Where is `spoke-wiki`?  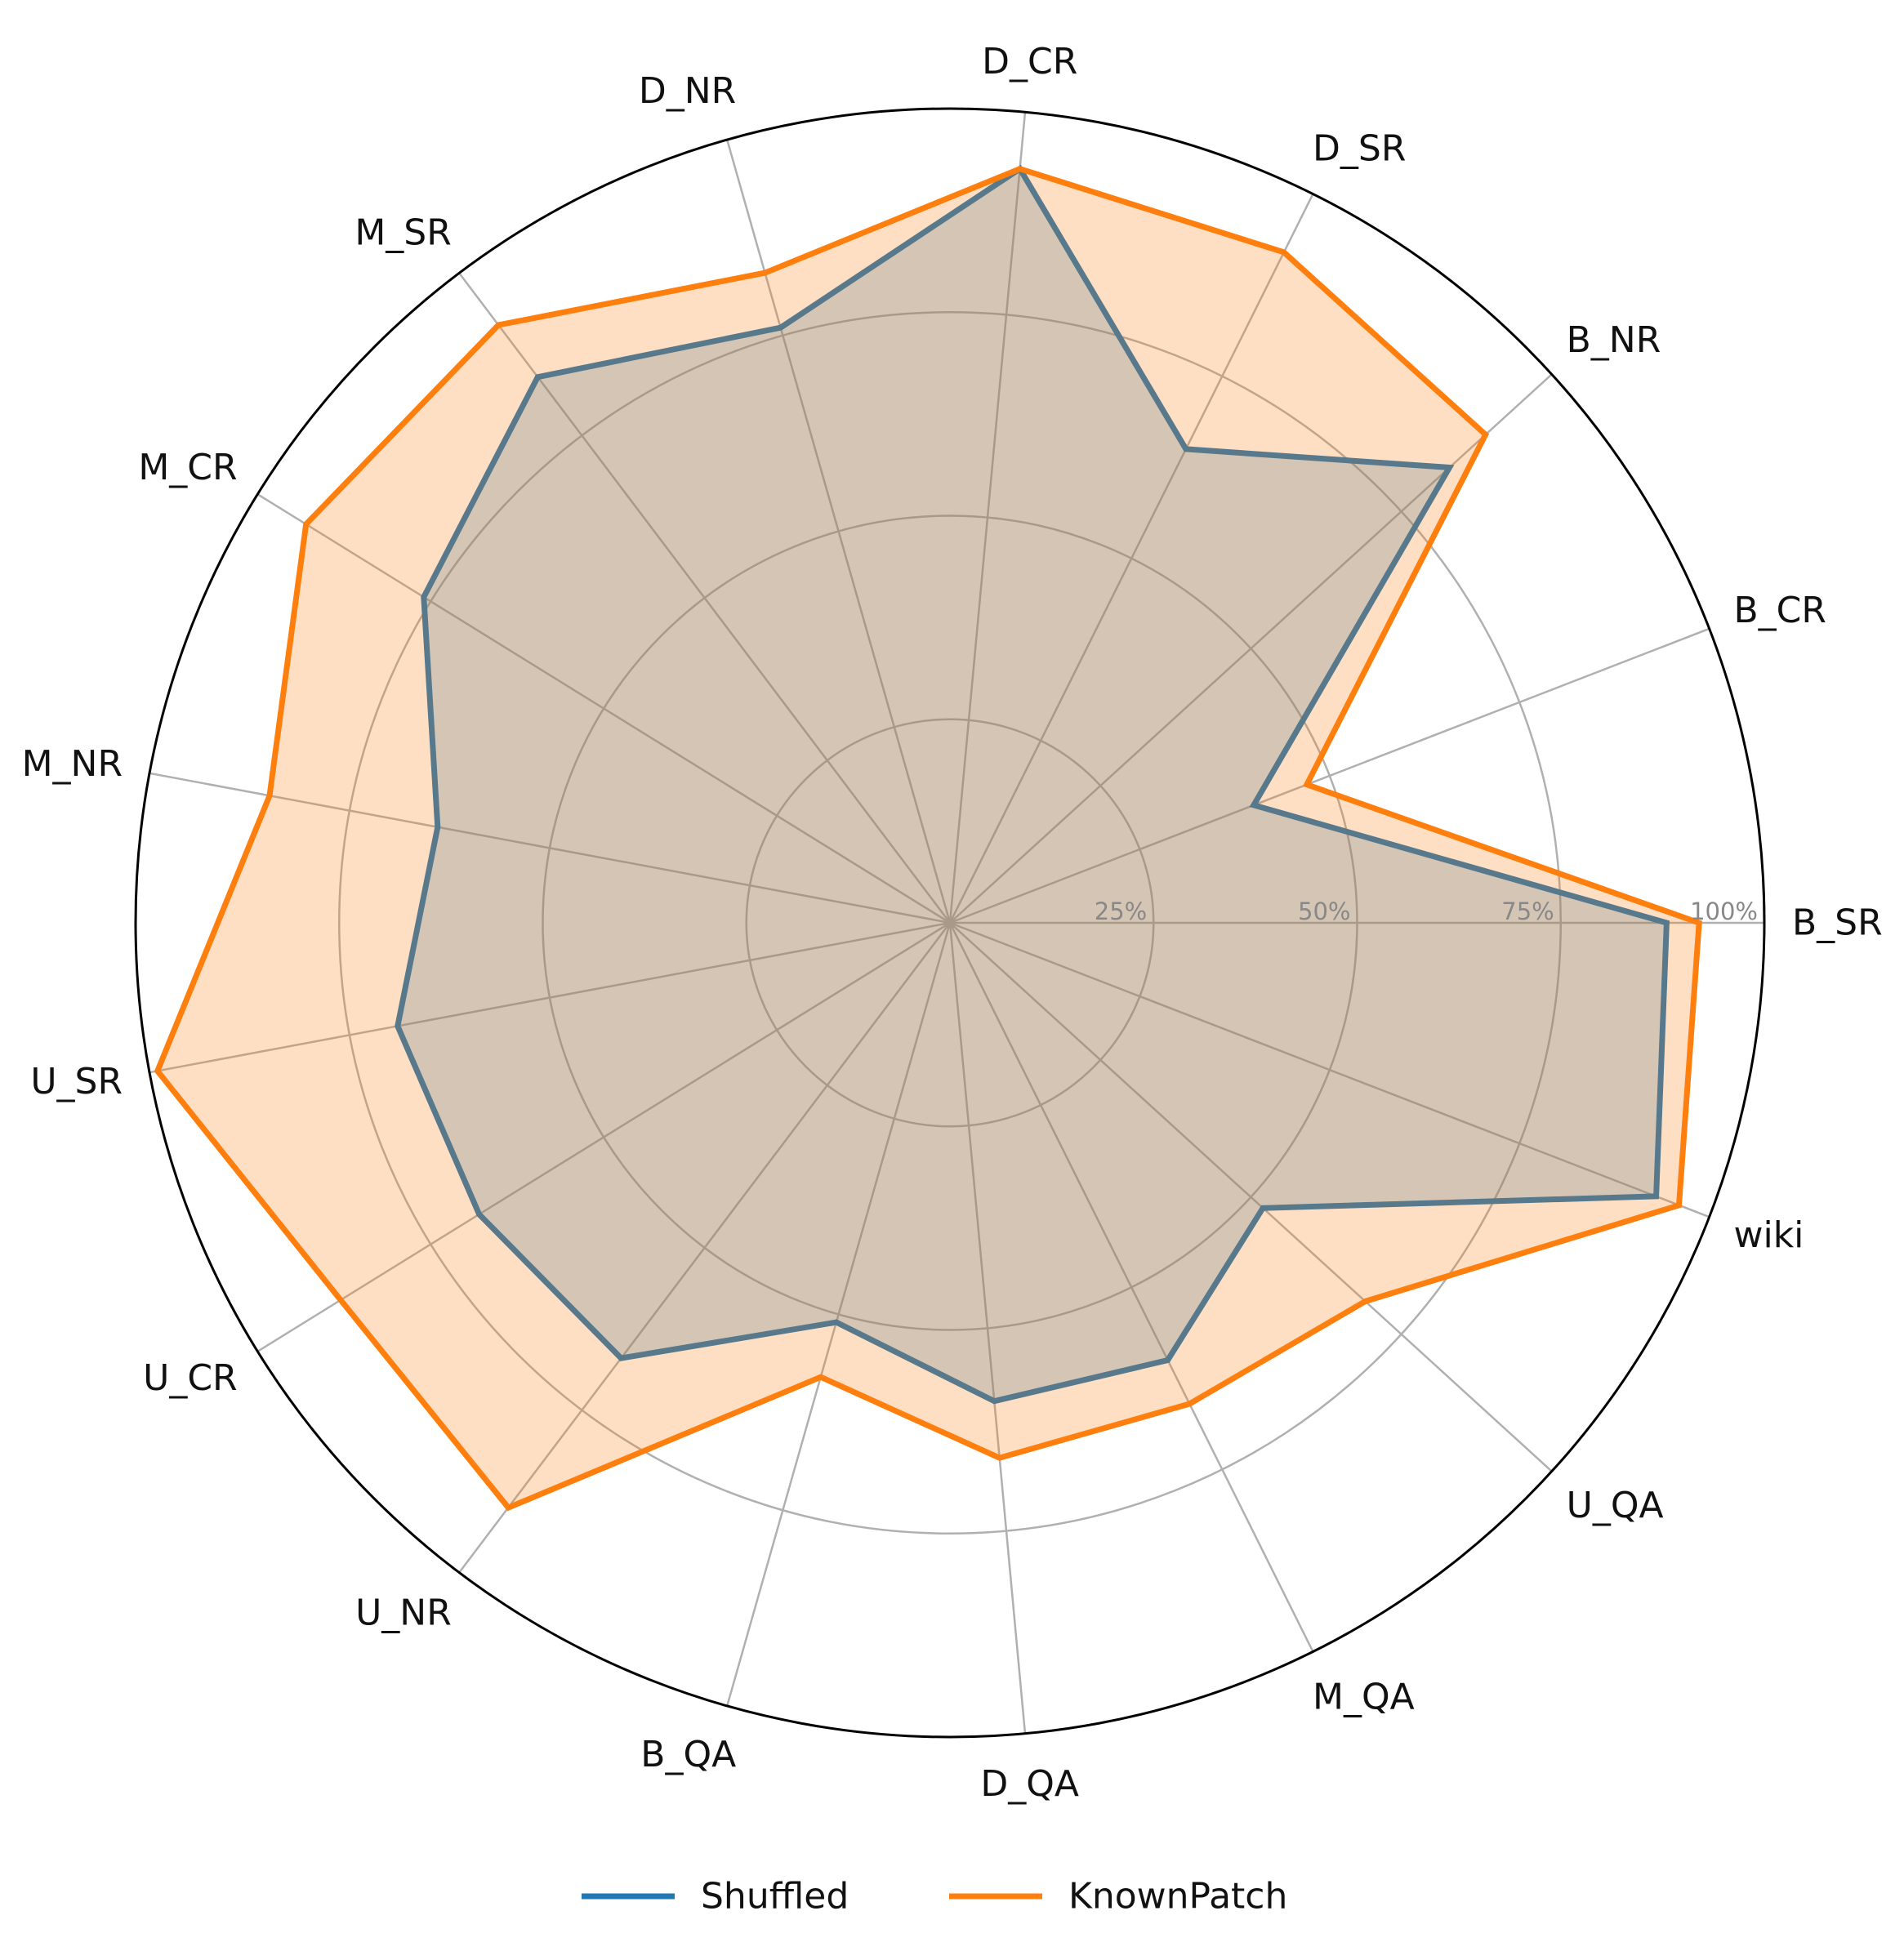 spoke-wiki is located at coordinates (1329, 1070).